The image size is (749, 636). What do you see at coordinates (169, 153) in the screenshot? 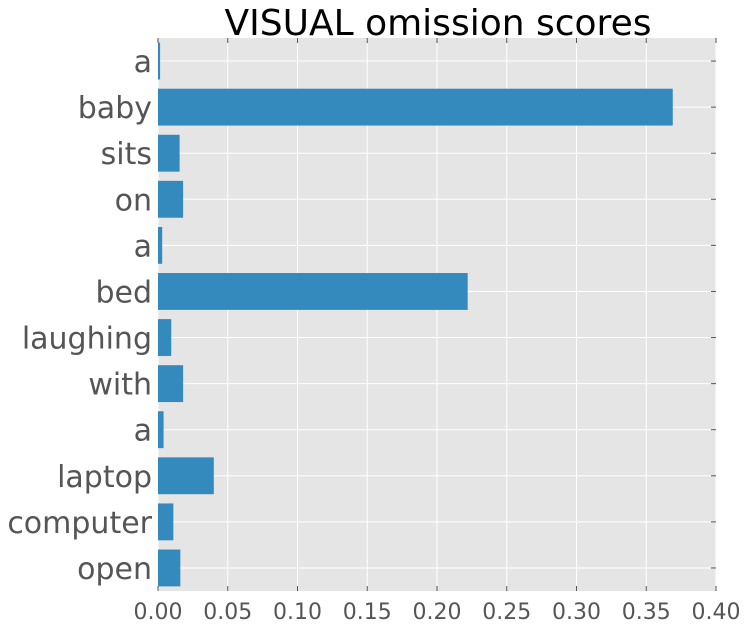
I see `bar-sits` at bounding box center [169, 153].